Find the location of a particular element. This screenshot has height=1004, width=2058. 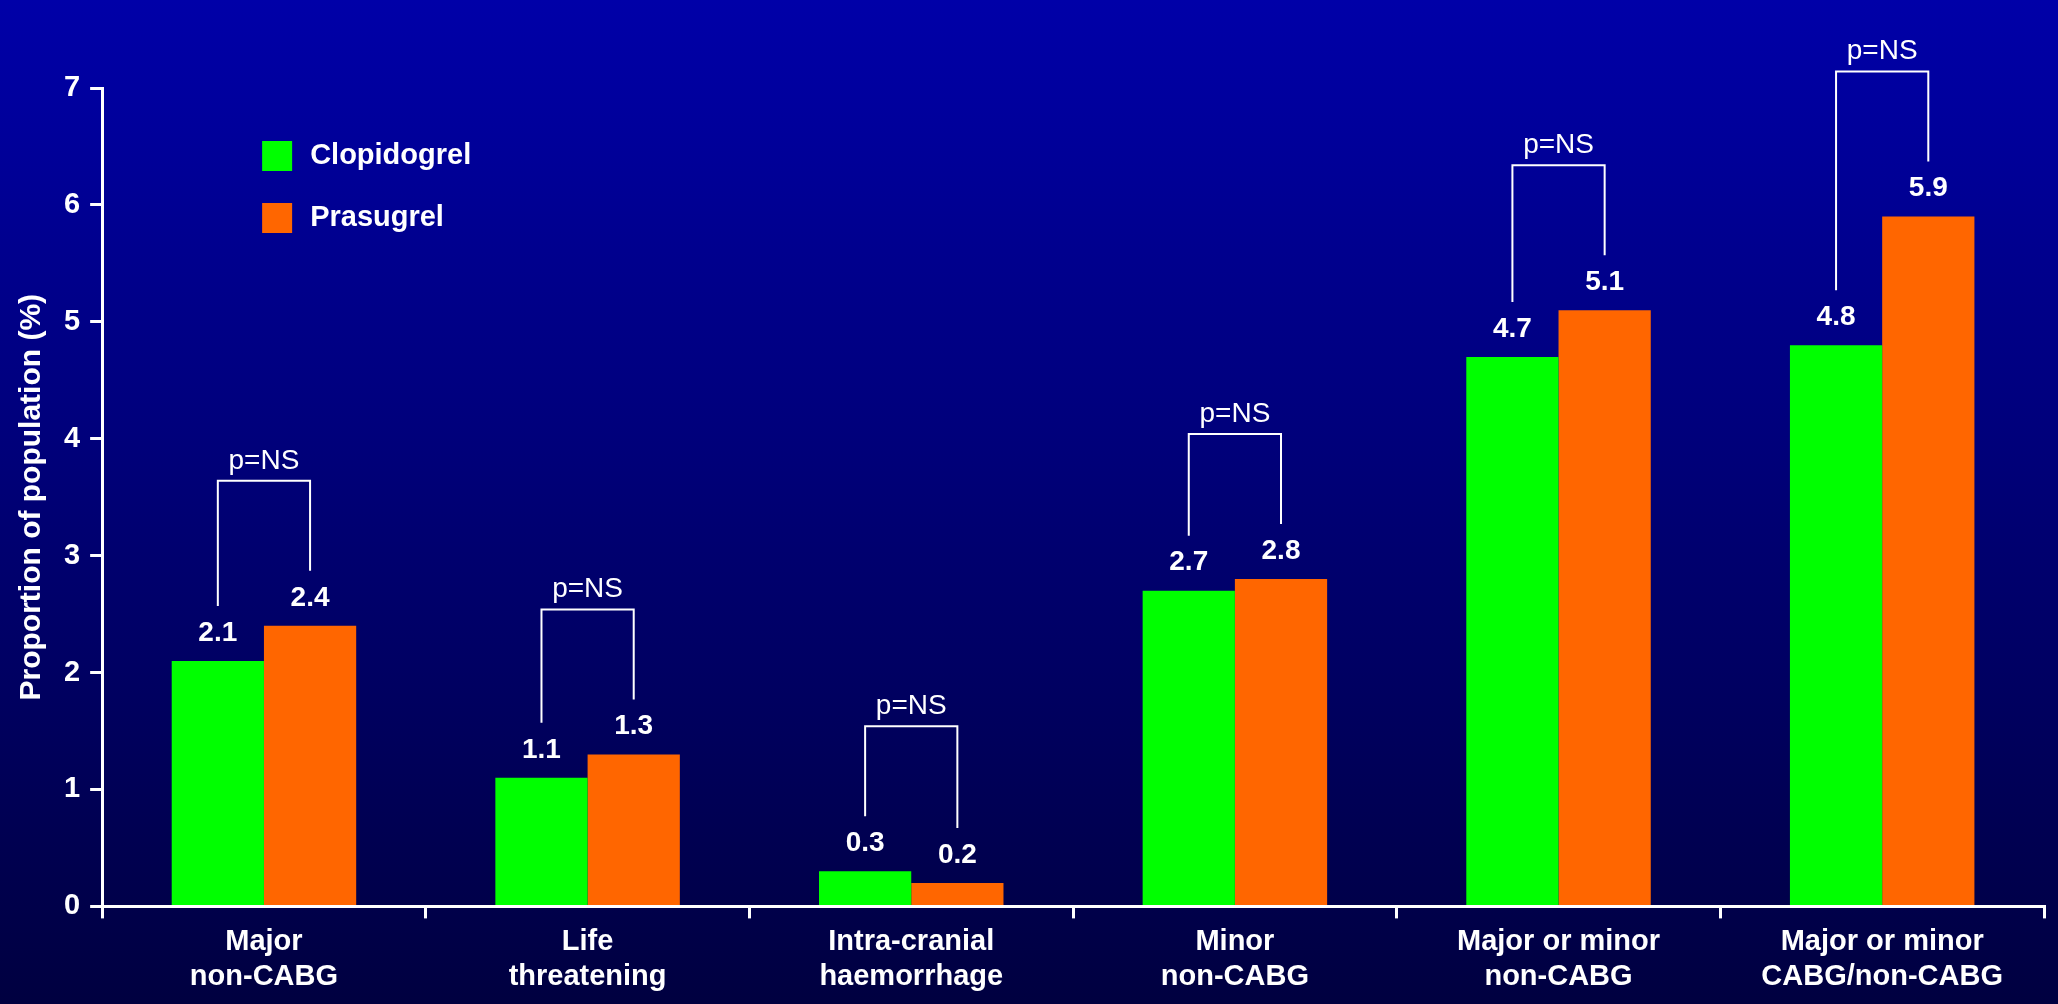

data-label: 5.1 is located at coordinates (1605, 280).